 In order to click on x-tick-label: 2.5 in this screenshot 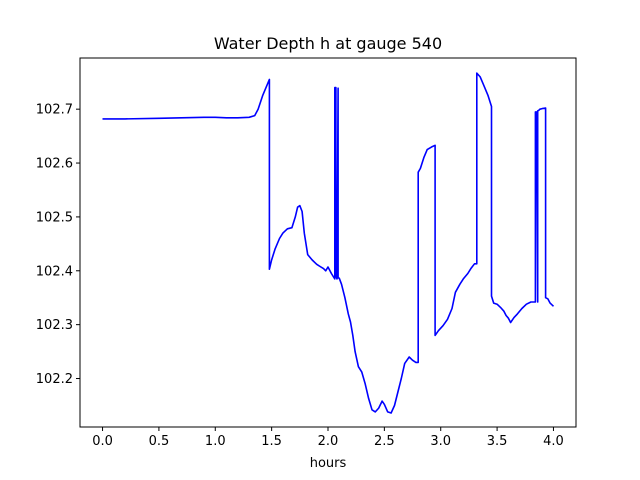, I will do `click(384, 441)`.